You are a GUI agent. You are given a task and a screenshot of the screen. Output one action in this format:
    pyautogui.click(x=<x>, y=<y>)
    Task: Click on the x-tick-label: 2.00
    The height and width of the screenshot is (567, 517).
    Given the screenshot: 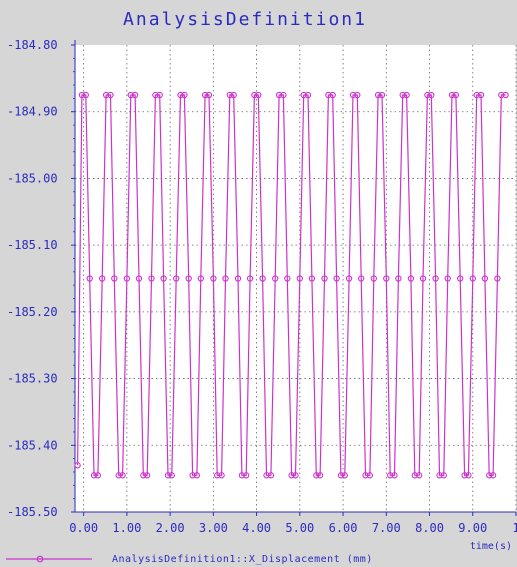 What is the action you would take?
    pyautogui.click(x=170, y=528)
    